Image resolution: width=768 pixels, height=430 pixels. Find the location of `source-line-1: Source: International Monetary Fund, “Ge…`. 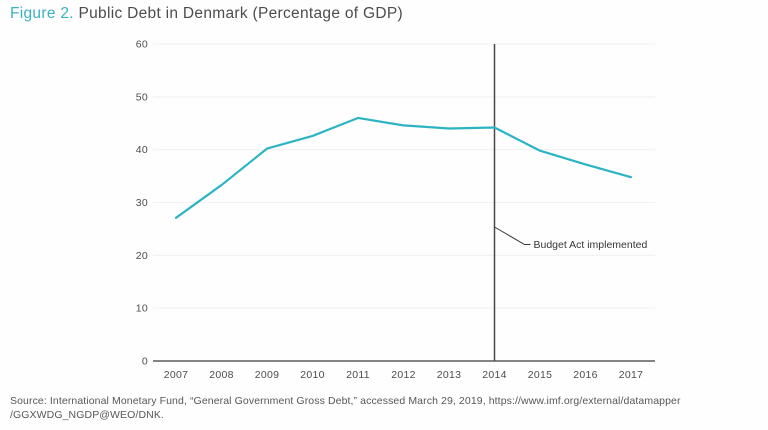

source-line-1: Source: International Monetary Fund, “Ge… is located at coordinates (345, 401).